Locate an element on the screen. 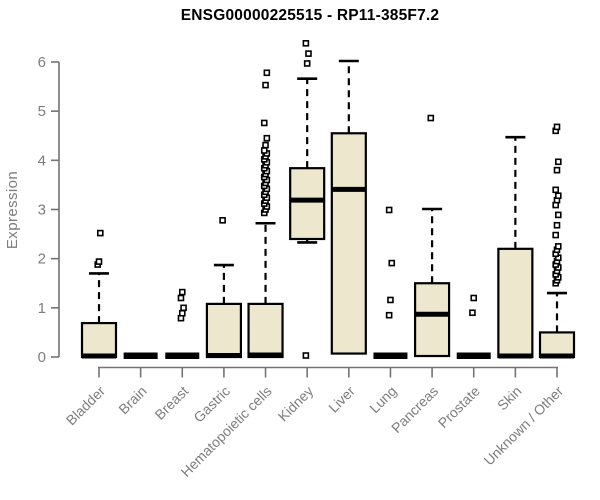 Image resolution: width=600 pixels, height=500 pixels. x-label-kidney: Kidney is located at coordinates (296, 404).